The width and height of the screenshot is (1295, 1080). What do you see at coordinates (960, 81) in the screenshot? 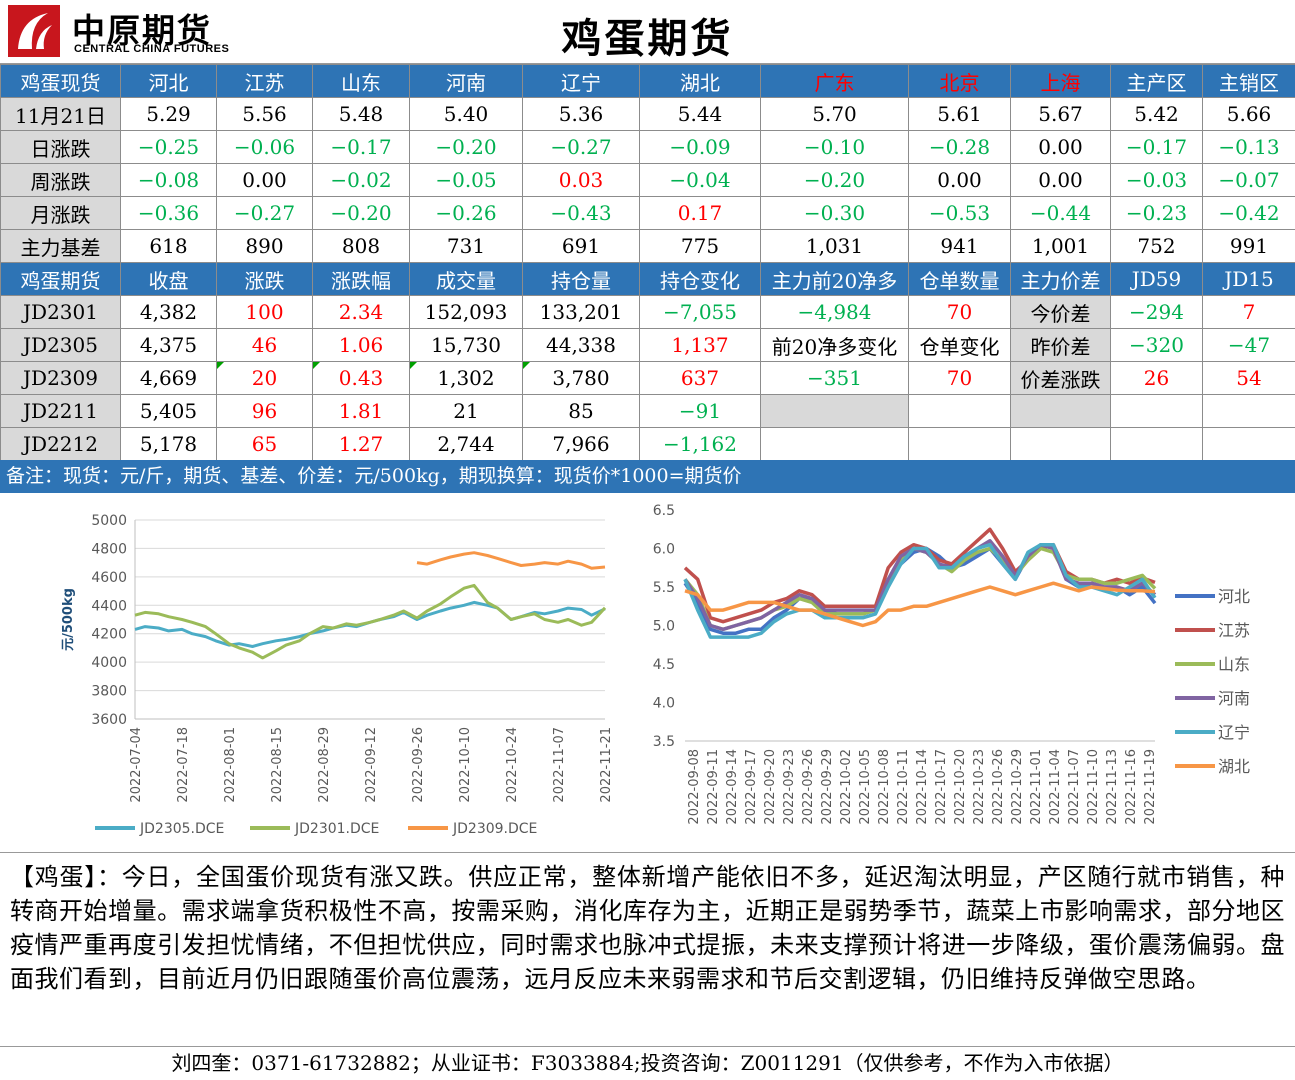
I see `column-header: 北京` at bounding box center [960, 81].